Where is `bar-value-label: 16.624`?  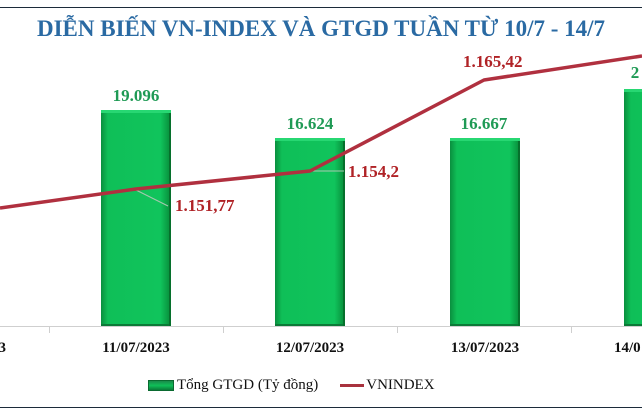 bar-value-label: 16.624 is located at coordinates (310, 123).